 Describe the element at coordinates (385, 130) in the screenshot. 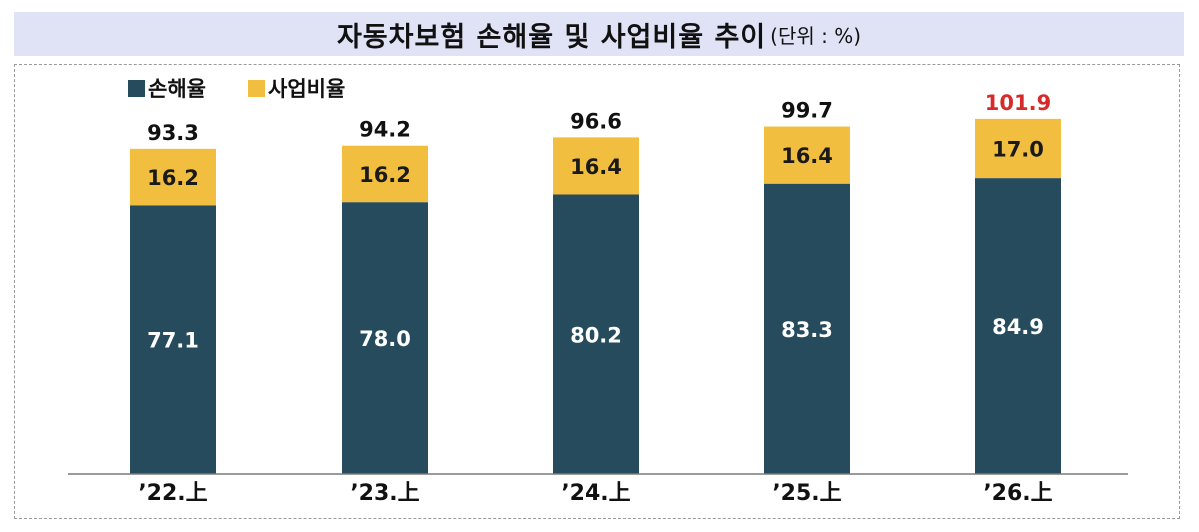

I see `total-label-1: 94.2` at that location.